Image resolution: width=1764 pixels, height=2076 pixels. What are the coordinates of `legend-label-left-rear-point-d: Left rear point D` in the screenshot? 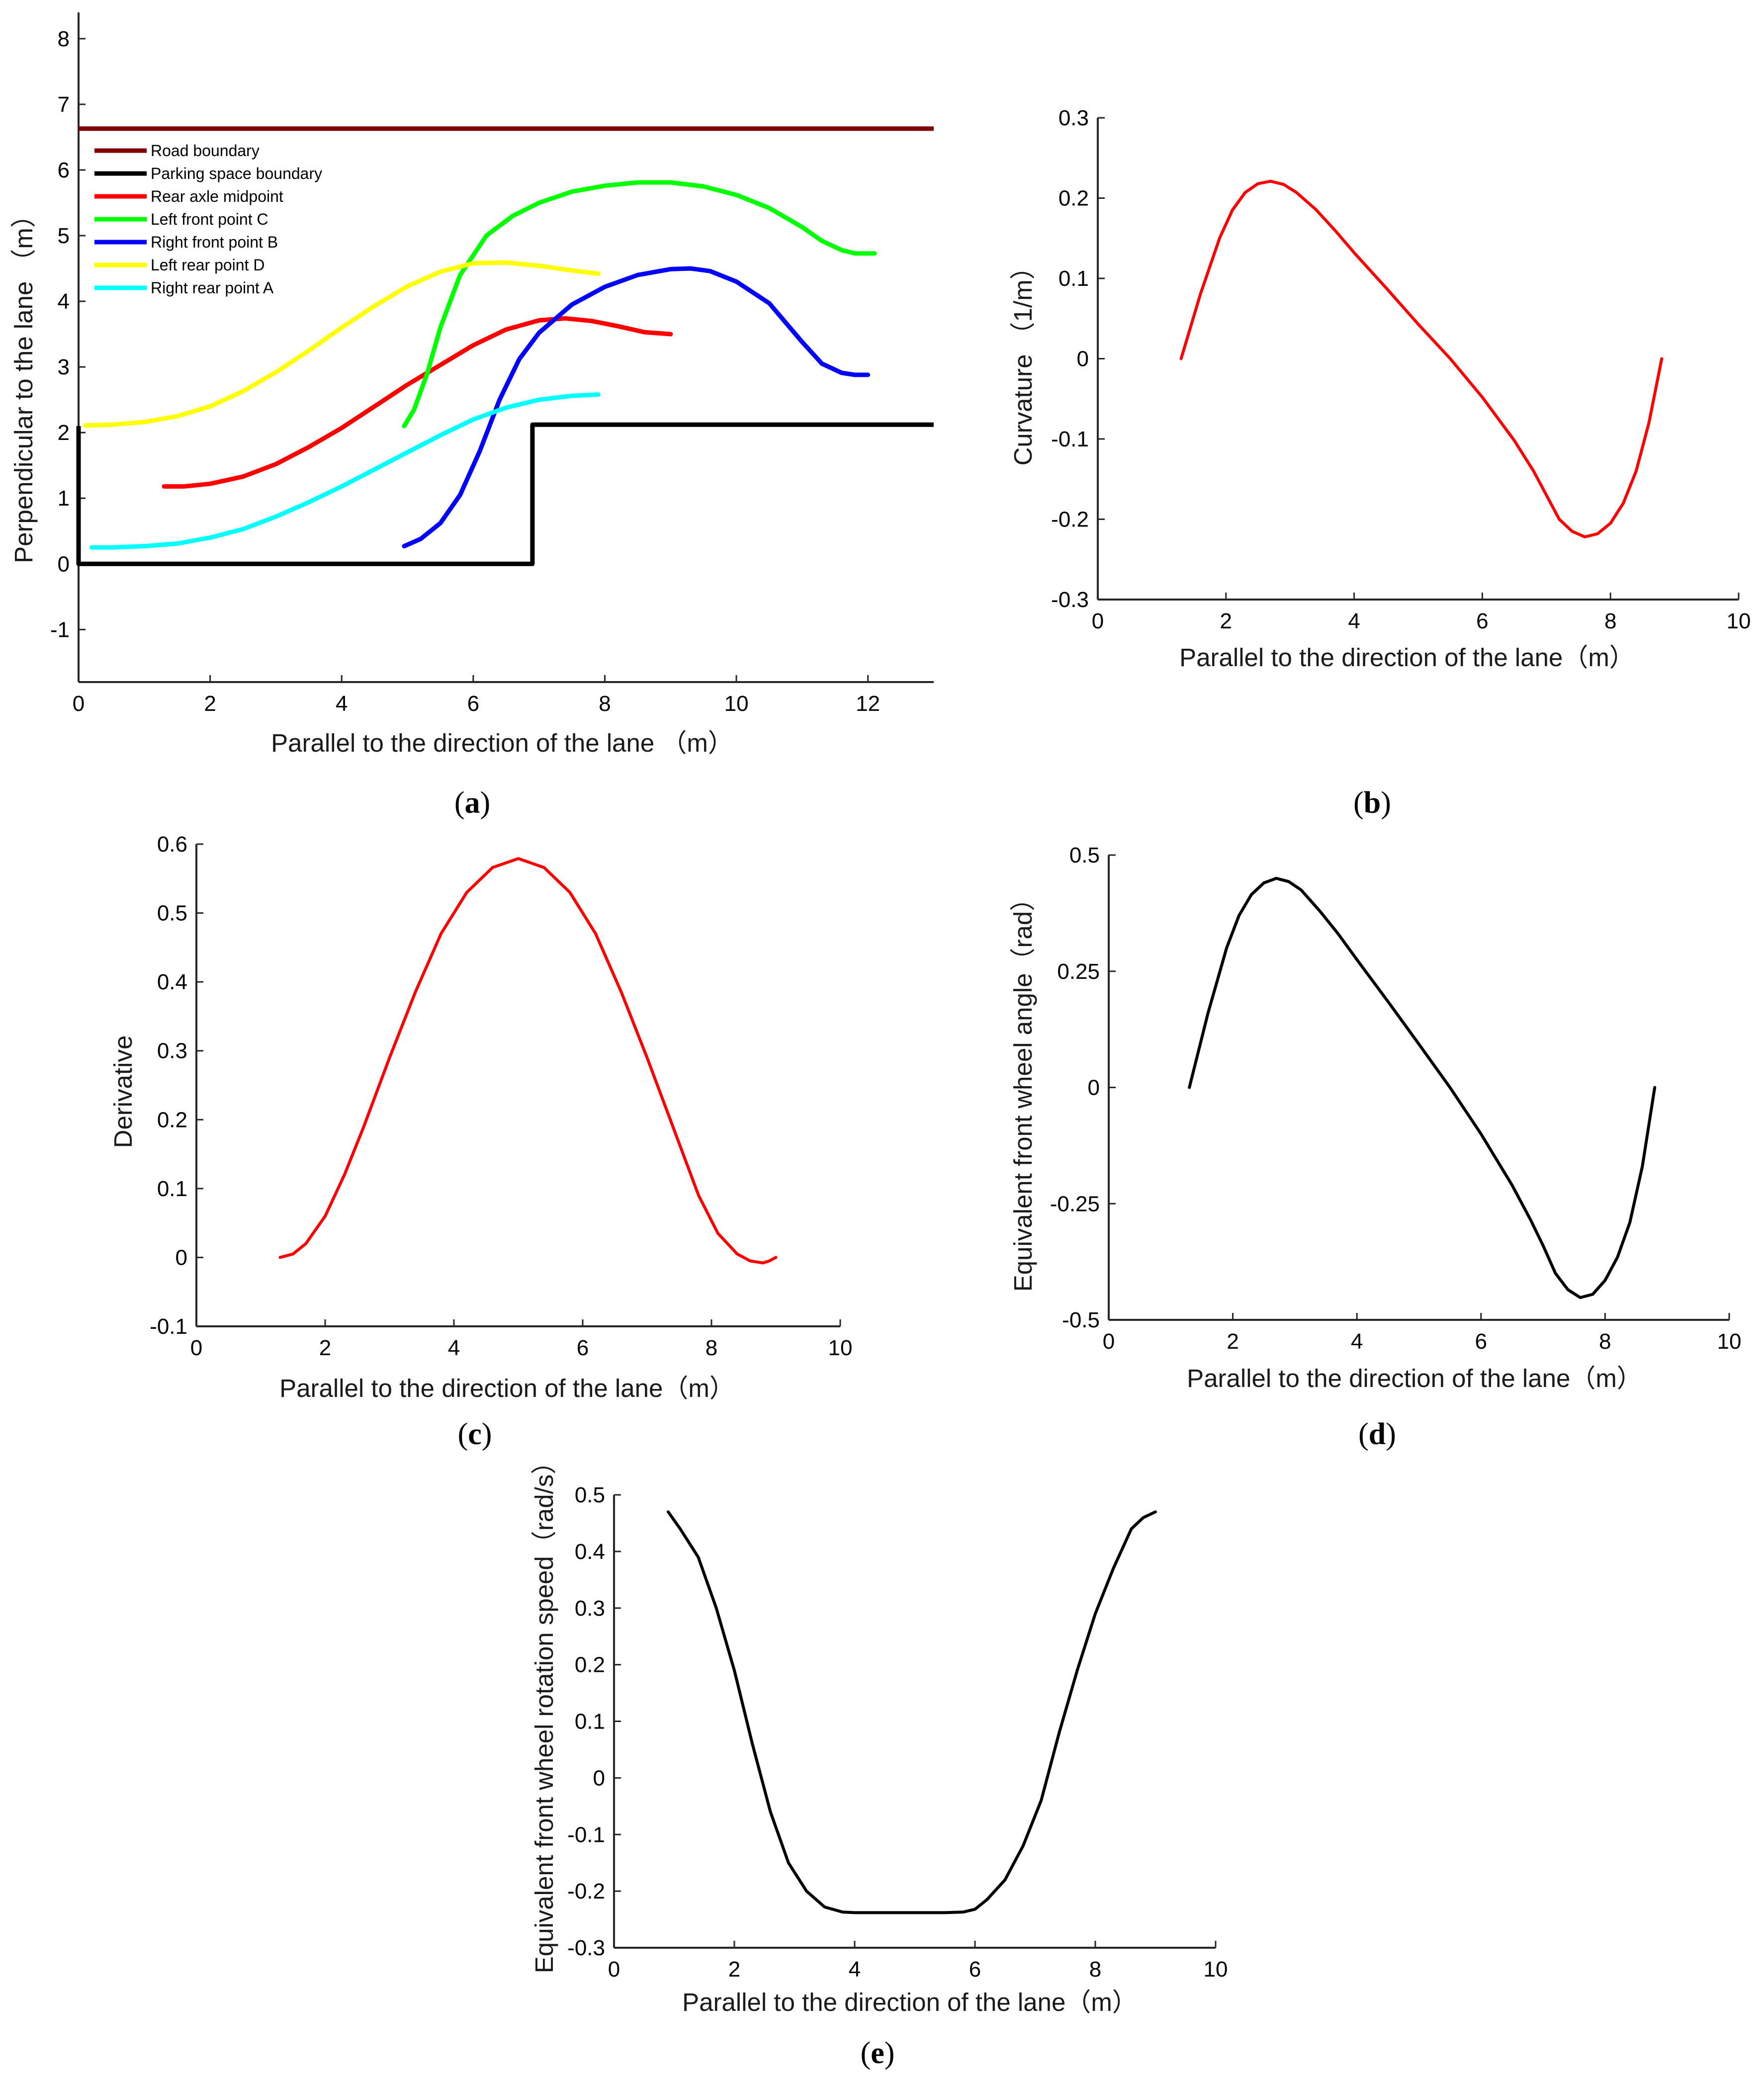 It's located at (208, 265).